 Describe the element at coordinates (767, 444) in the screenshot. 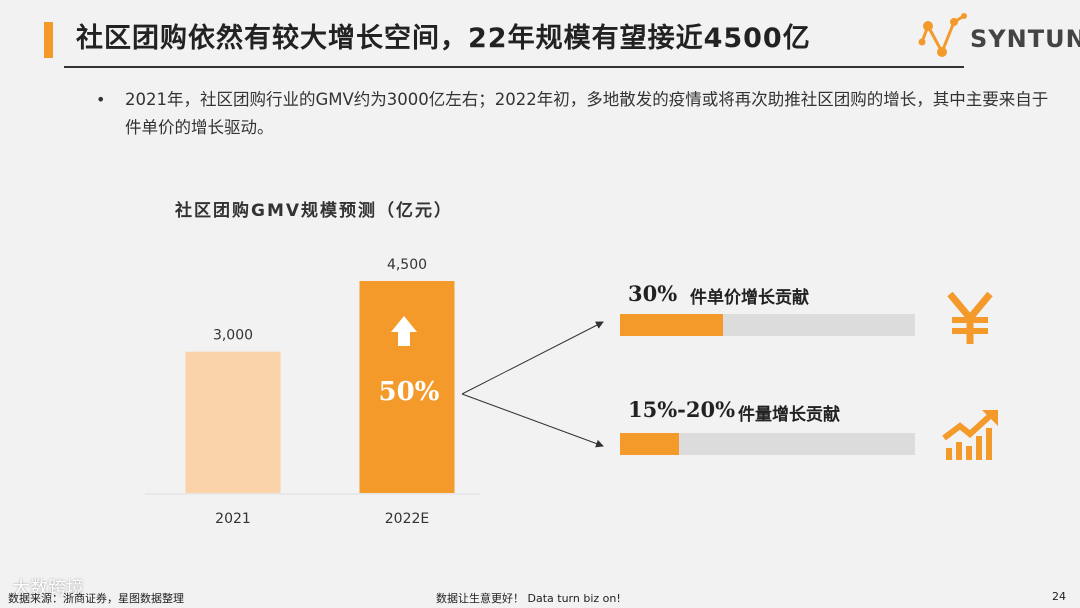

I see `volume-progress-bar` at that location.